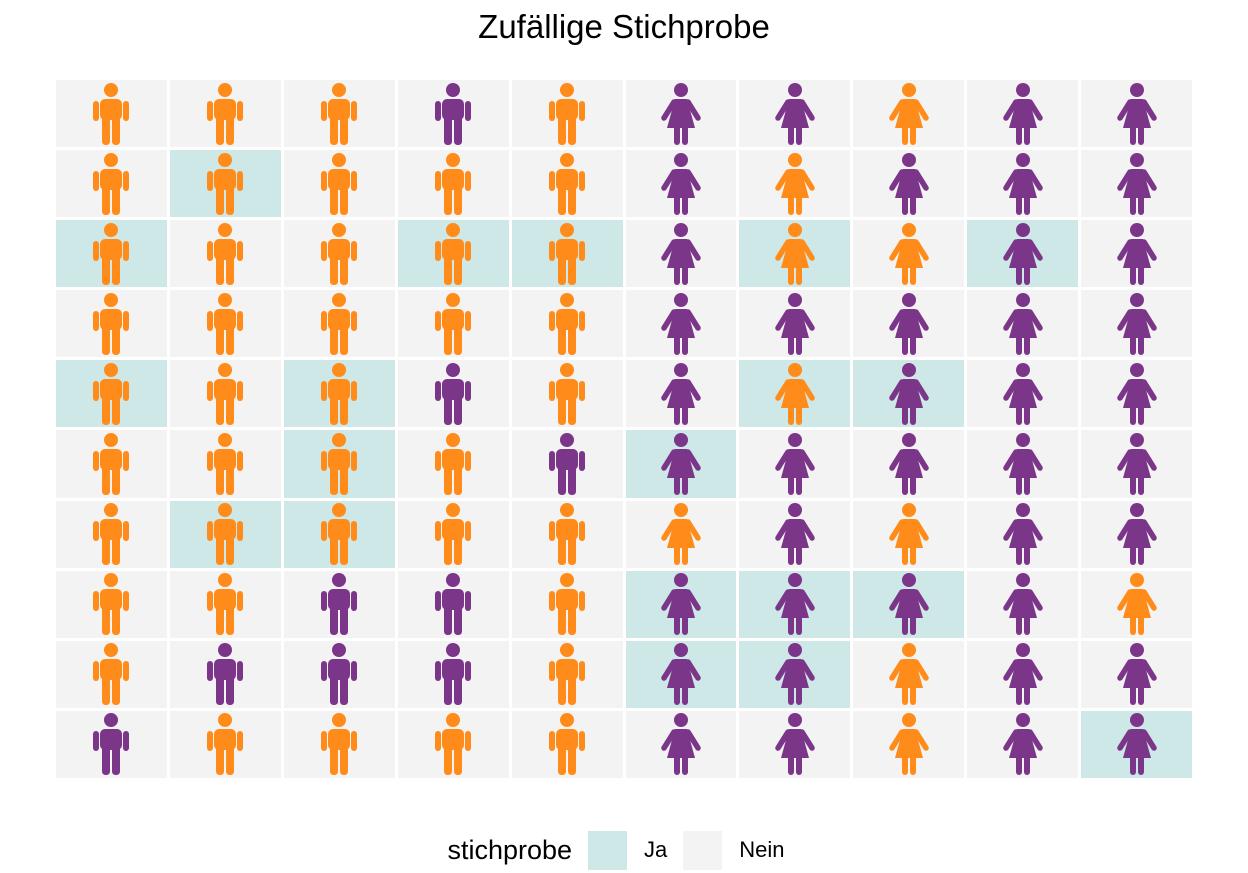 The width and height of the screenshot is (1248, 873). I want to click on grid-cell-r2-c9, so click(1023, 184).